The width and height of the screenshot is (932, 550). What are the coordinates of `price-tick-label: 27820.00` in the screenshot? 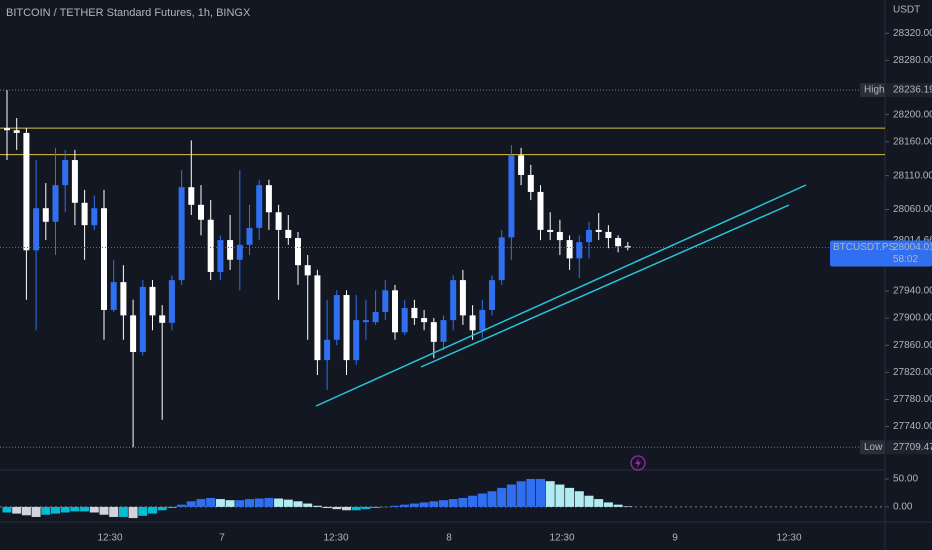 It's located at (912, 372).